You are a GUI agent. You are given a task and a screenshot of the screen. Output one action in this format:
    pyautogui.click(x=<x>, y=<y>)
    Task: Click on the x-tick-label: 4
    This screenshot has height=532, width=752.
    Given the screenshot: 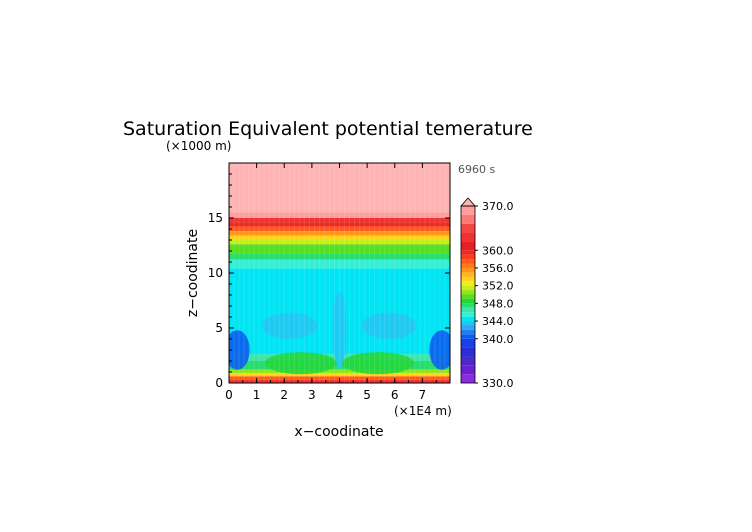 What is the action you would take?
    pyautogui.click(x=340, y=395)
    